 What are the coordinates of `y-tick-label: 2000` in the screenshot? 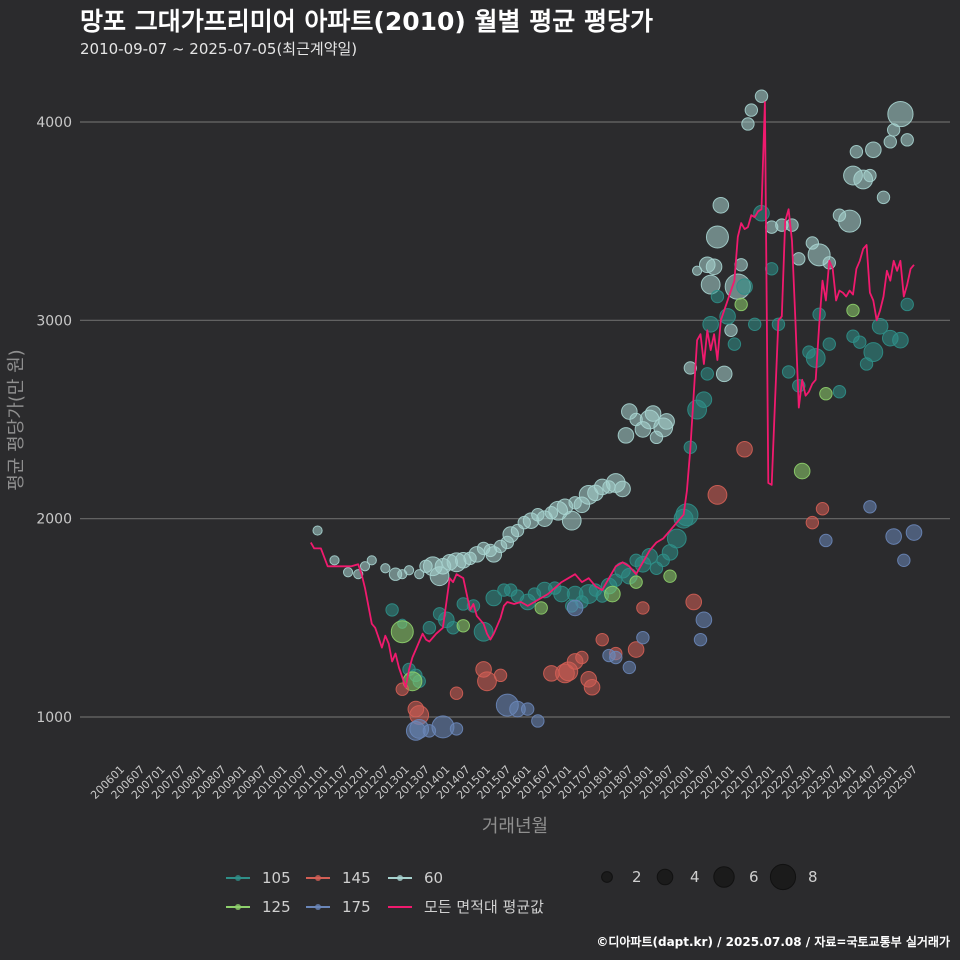 It's located at (54, 520).